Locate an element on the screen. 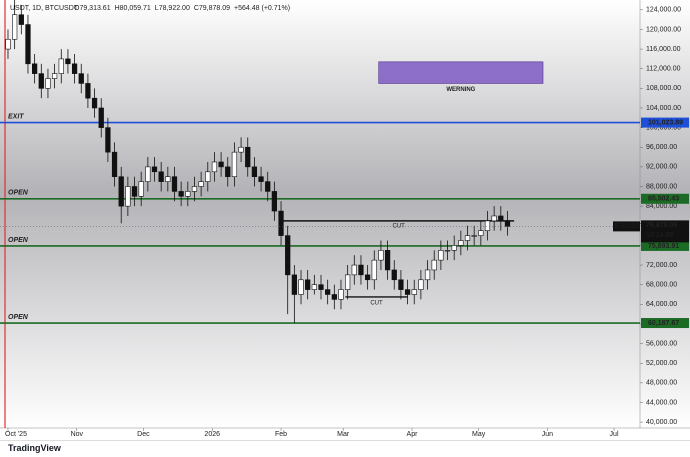 Image resolution: width=690 pixels, height=457 pixels. symbol-box is located at coordinates (626, 226).